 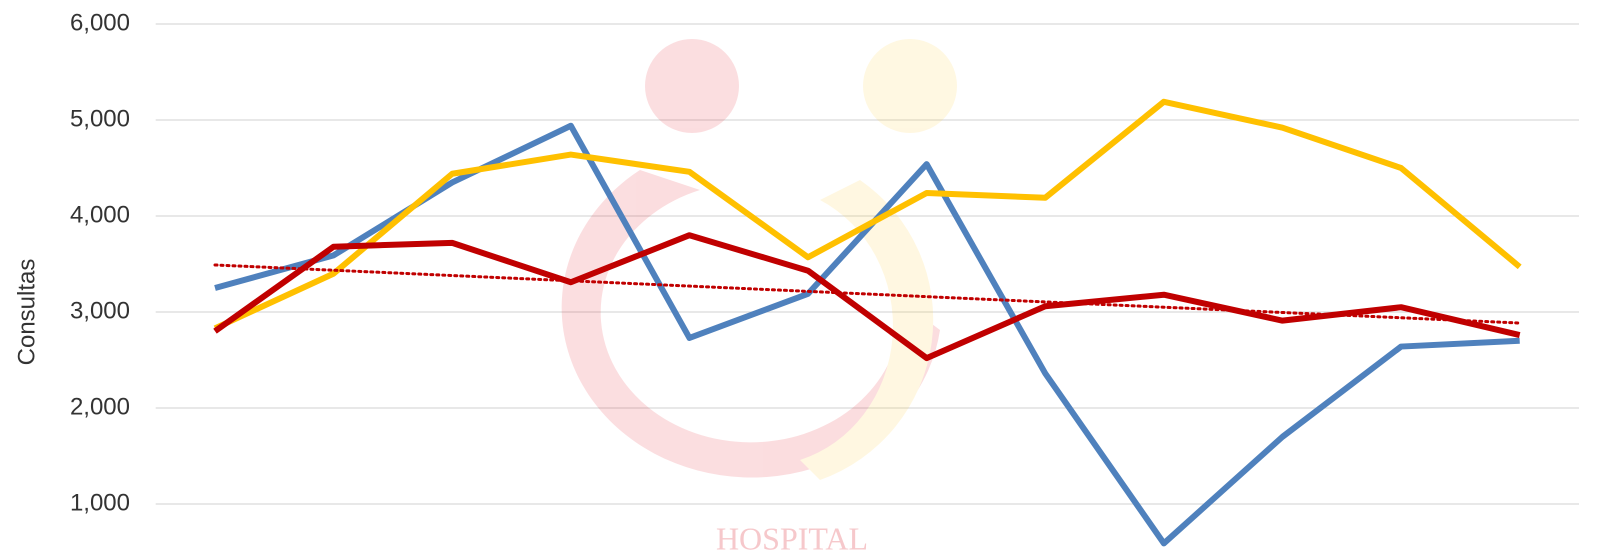 What do you see at coordinates (100, 22) in the screenshot?
I see `y-tick-label: 6,000` at bounding box center [100, 22].